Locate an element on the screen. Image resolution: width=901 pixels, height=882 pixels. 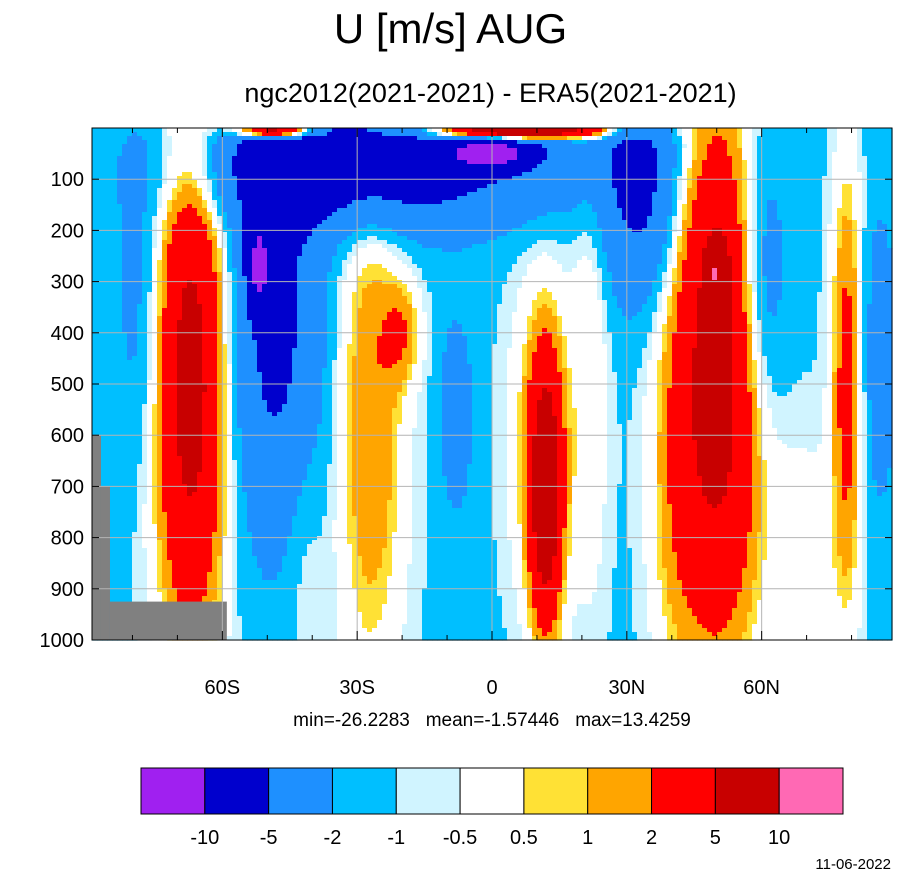
colorbar-label: 1 is located at coordinates (587, 838).